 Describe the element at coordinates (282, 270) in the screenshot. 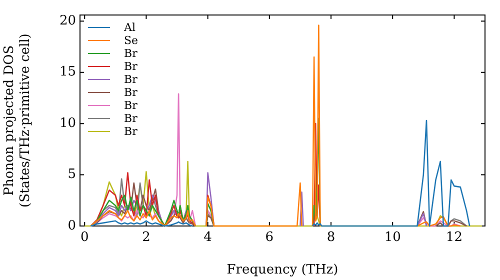

I see `x-axis-title: Frequency (THz)` at that location.